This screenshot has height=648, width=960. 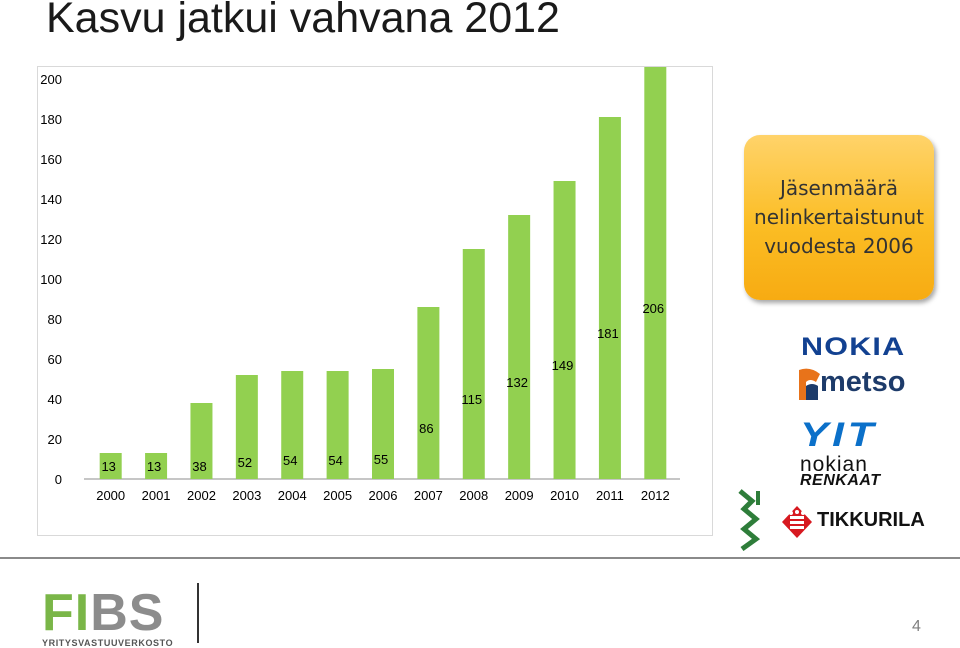 I want to click on y-tick-label: 20, so click(x=55, y=439).